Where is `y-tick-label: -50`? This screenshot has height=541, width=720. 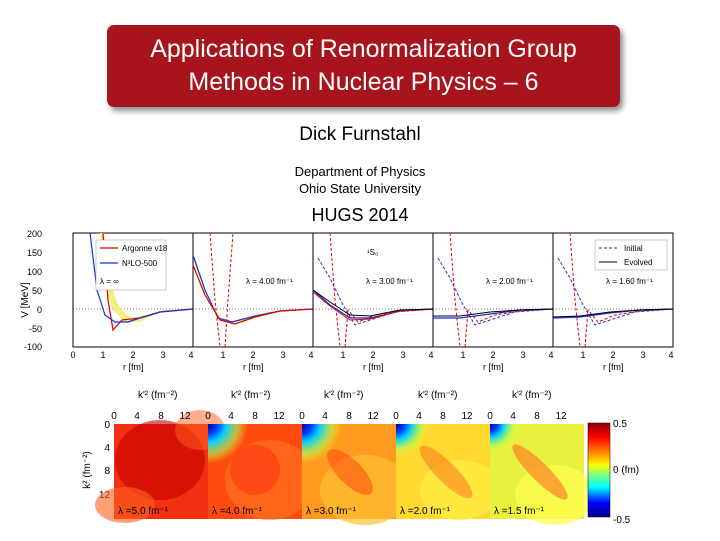 y-tick-label: -50 is located at coordinates (35, 329).